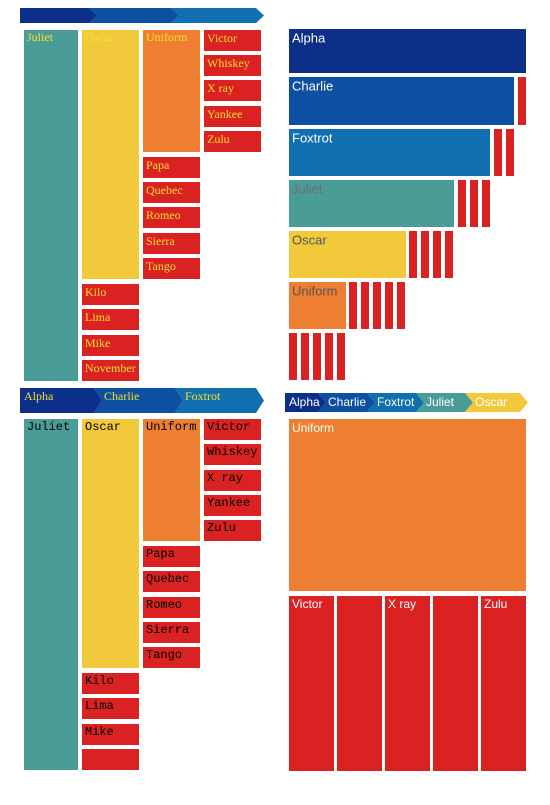  Describe the element at coordinates (218, 139) in the screenshot. I see `cell-label-zulu: Zulu` at that location.